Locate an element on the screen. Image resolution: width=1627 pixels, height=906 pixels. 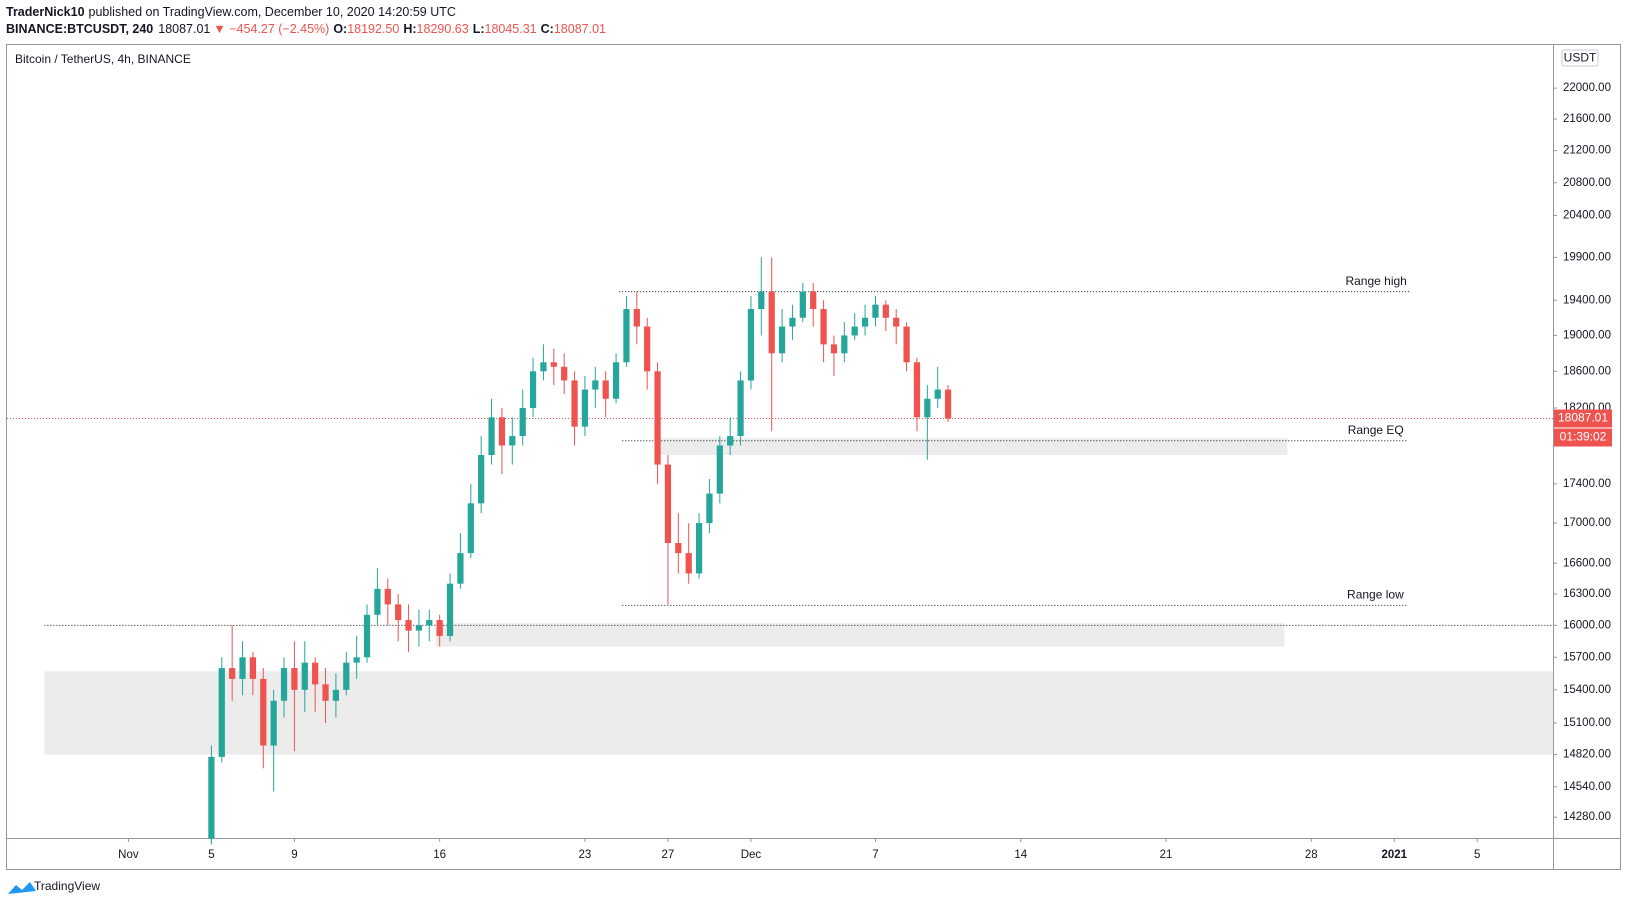
last: 18087.01 is located at coordinates (184, 29).